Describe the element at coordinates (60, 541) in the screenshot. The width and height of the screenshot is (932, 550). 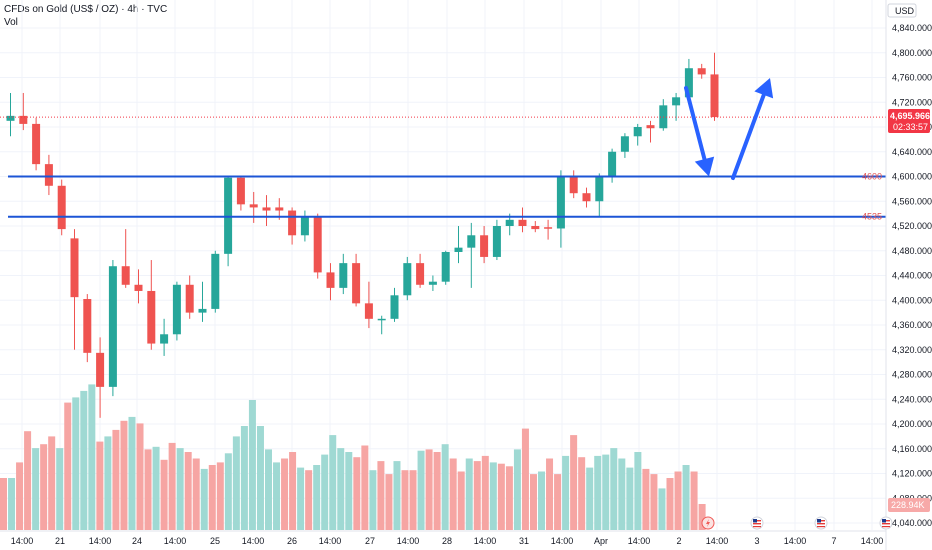
I see `x-tick-label: 21` at that location.